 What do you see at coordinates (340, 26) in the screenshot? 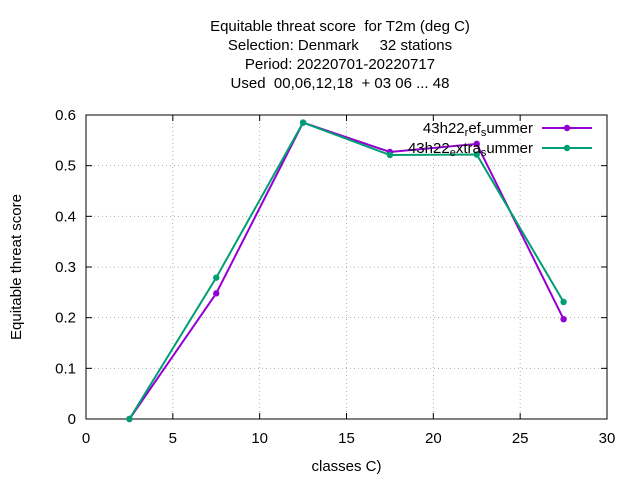
I see `title-line-1: Equitable threat score for T2m (deg C)` at bounding box center [340, 26].